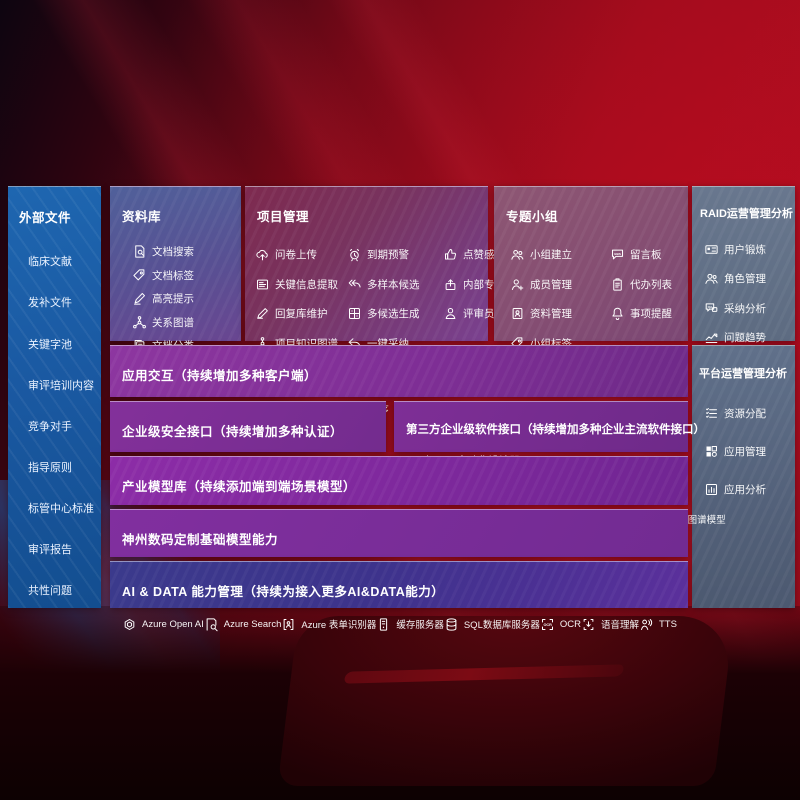 The height and width of the screenshot is (800, 800). Describe the element at coordinates (283, 592) in the screenshot. I see `band-title: AI & DATA 能力管理（持续为接入更多AI&DATA能力）` at that location.